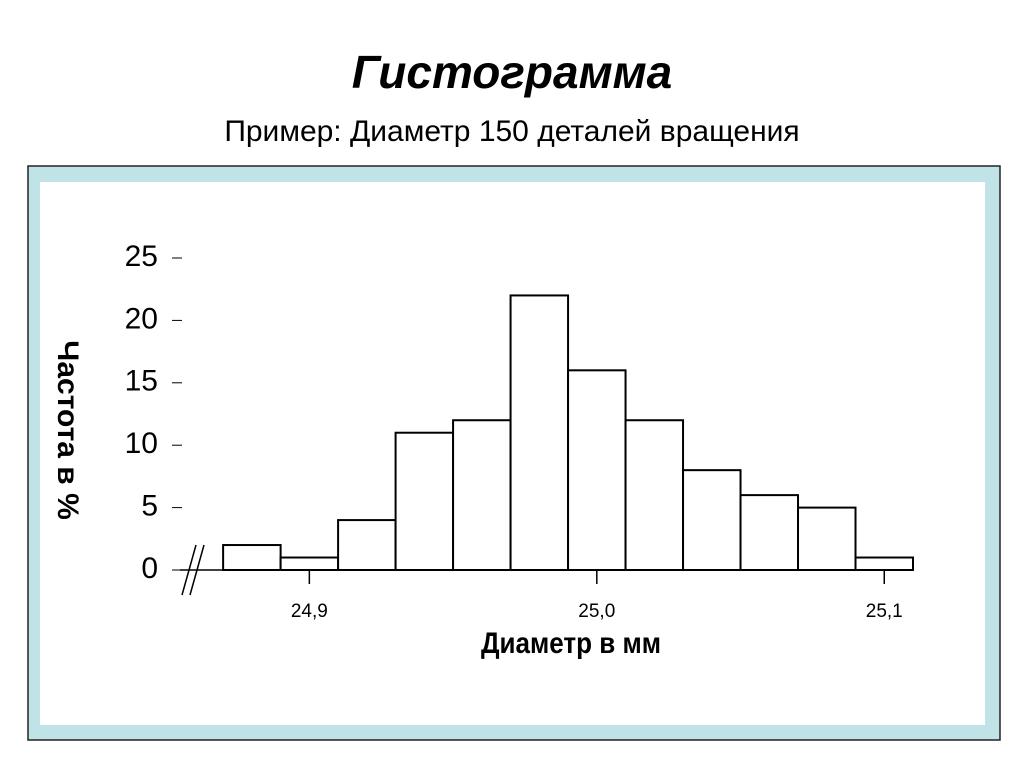 This screenshot has width=1024, height=768. What do you see at coordinates (141, 381) in the screenshot?
I see `y-tick-label: 15` at bounding box center [141, 381].